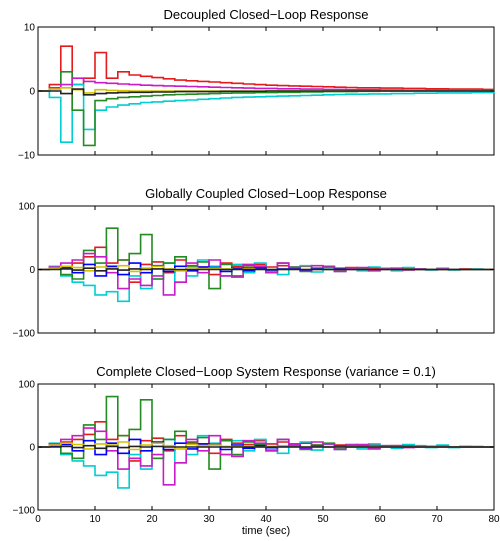 Image resolution: width=500 pixels, height=541 pixels. I want to click on x-tick-label: 80, so click(494, 519).